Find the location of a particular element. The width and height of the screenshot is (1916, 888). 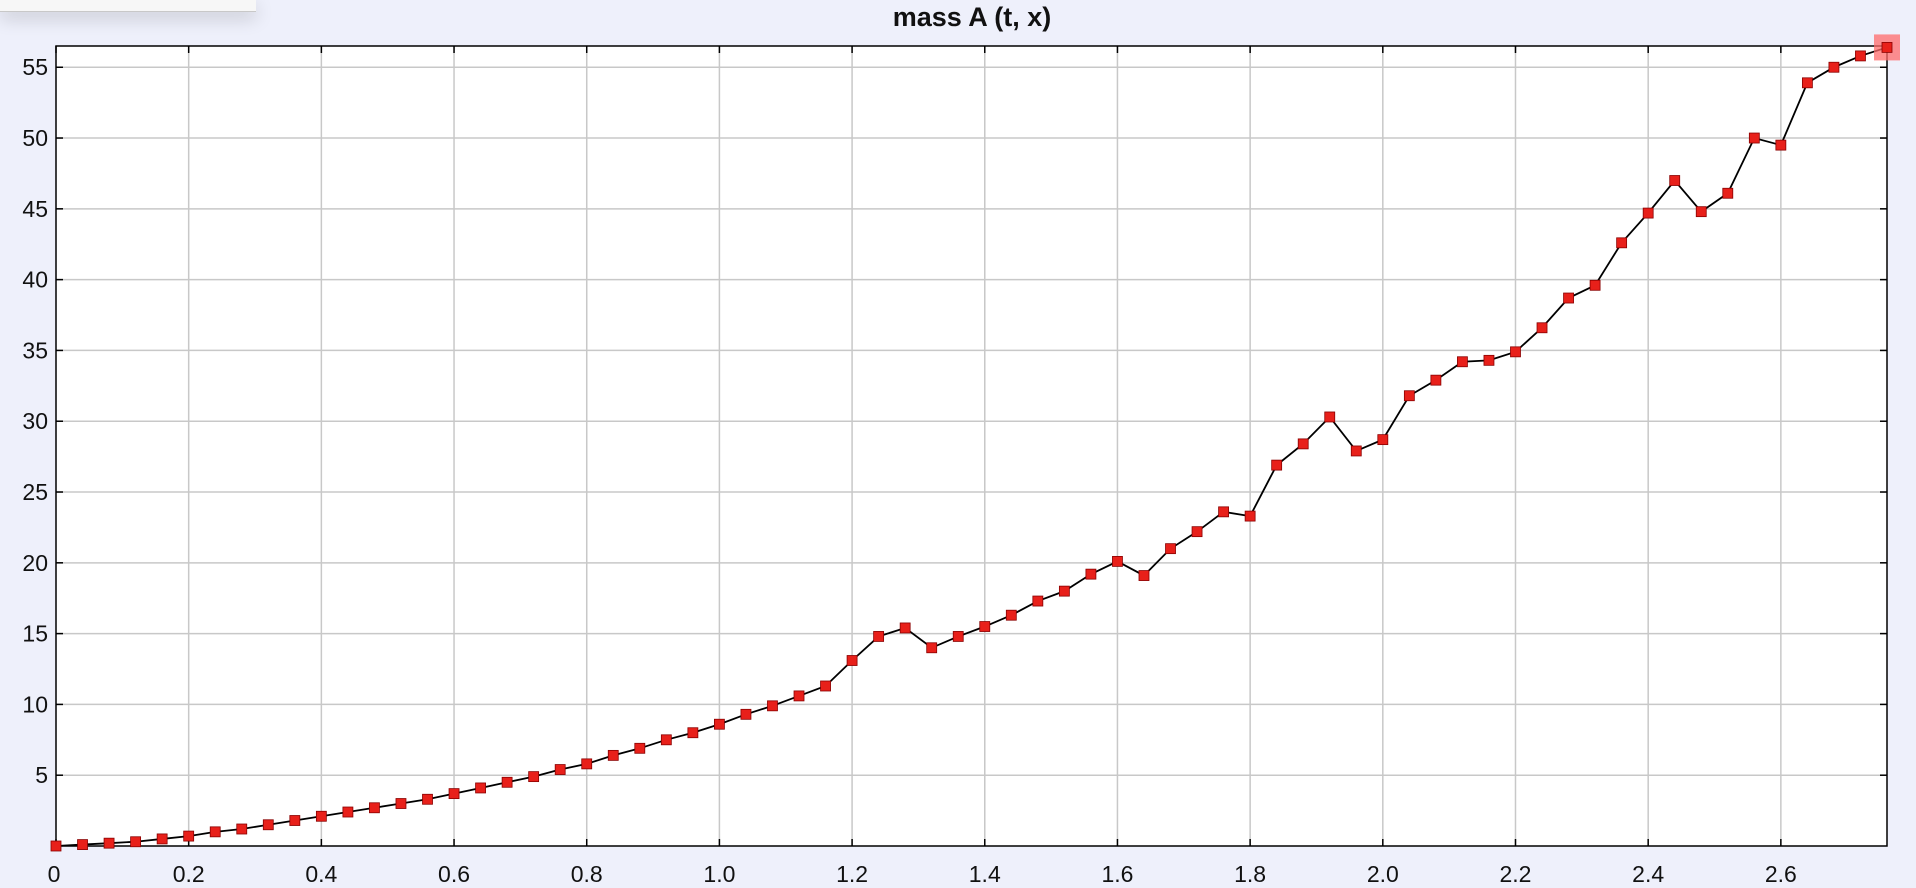

x-tick-label: 0 is located at coordinates (54, 874).